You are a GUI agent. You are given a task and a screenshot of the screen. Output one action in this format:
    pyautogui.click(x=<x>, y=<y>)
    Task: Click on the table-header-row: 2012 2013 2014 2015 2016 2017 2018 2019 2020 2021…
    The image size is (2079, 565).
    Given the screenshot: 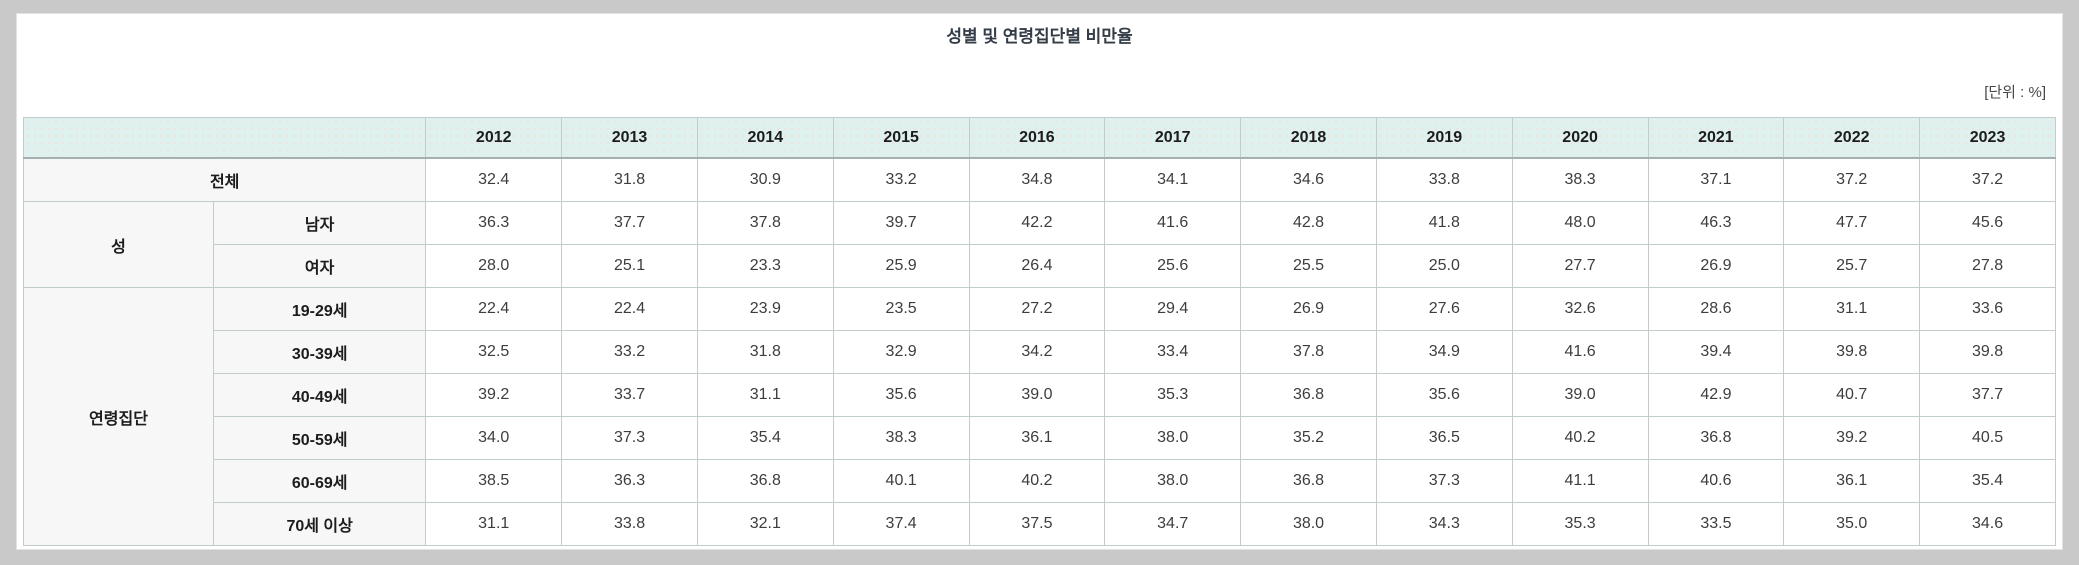 What is the action you would take?
    pyautogui.click(x=1039, y=138)
    